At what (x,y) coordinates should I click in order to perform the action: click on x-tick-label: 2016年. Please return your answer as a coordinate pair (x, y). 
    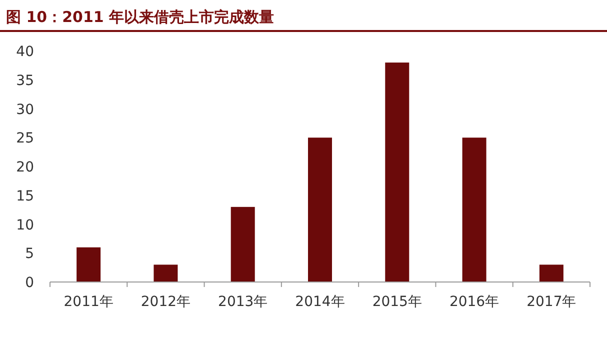
    Looking at the image, I should click on (474, 302).